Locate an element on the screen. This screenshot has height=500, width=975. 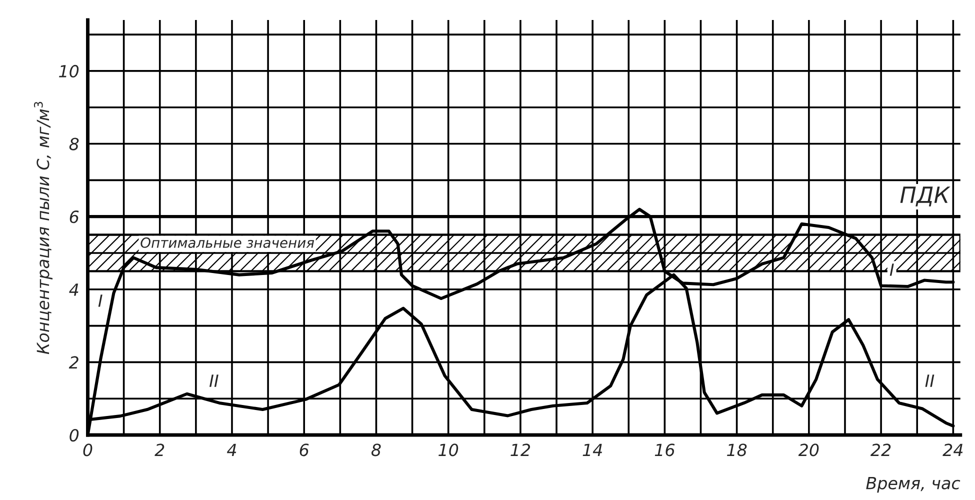
x-tick-label: 6 is located at coordinates (304, 450).